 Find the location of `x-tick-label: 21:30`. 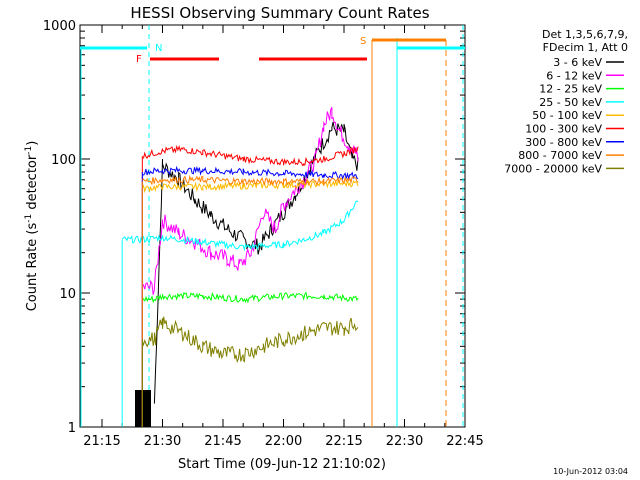

x-tick-label: 21:30 is located at coordinates (162, 441).